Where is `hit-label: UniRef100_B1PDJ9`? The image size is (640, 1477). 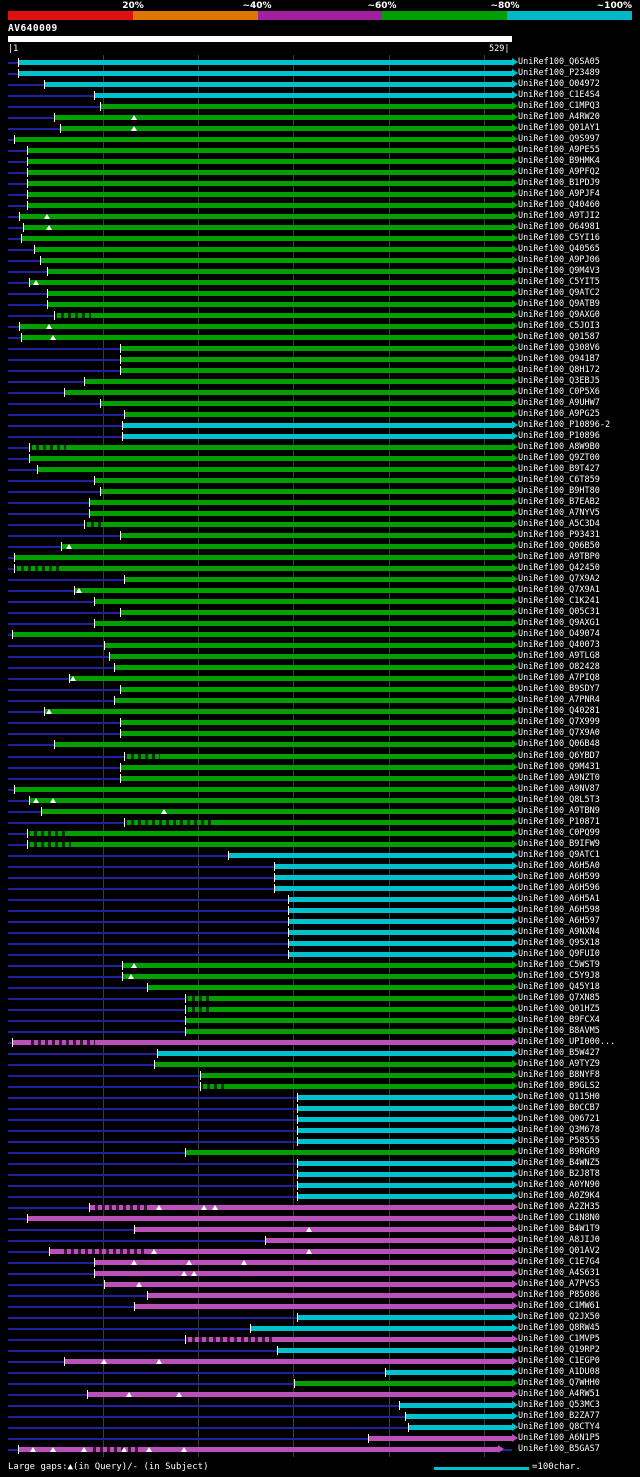 hit-label: UniRef100_B1PDJ9 is located at coordinates (559, 183).